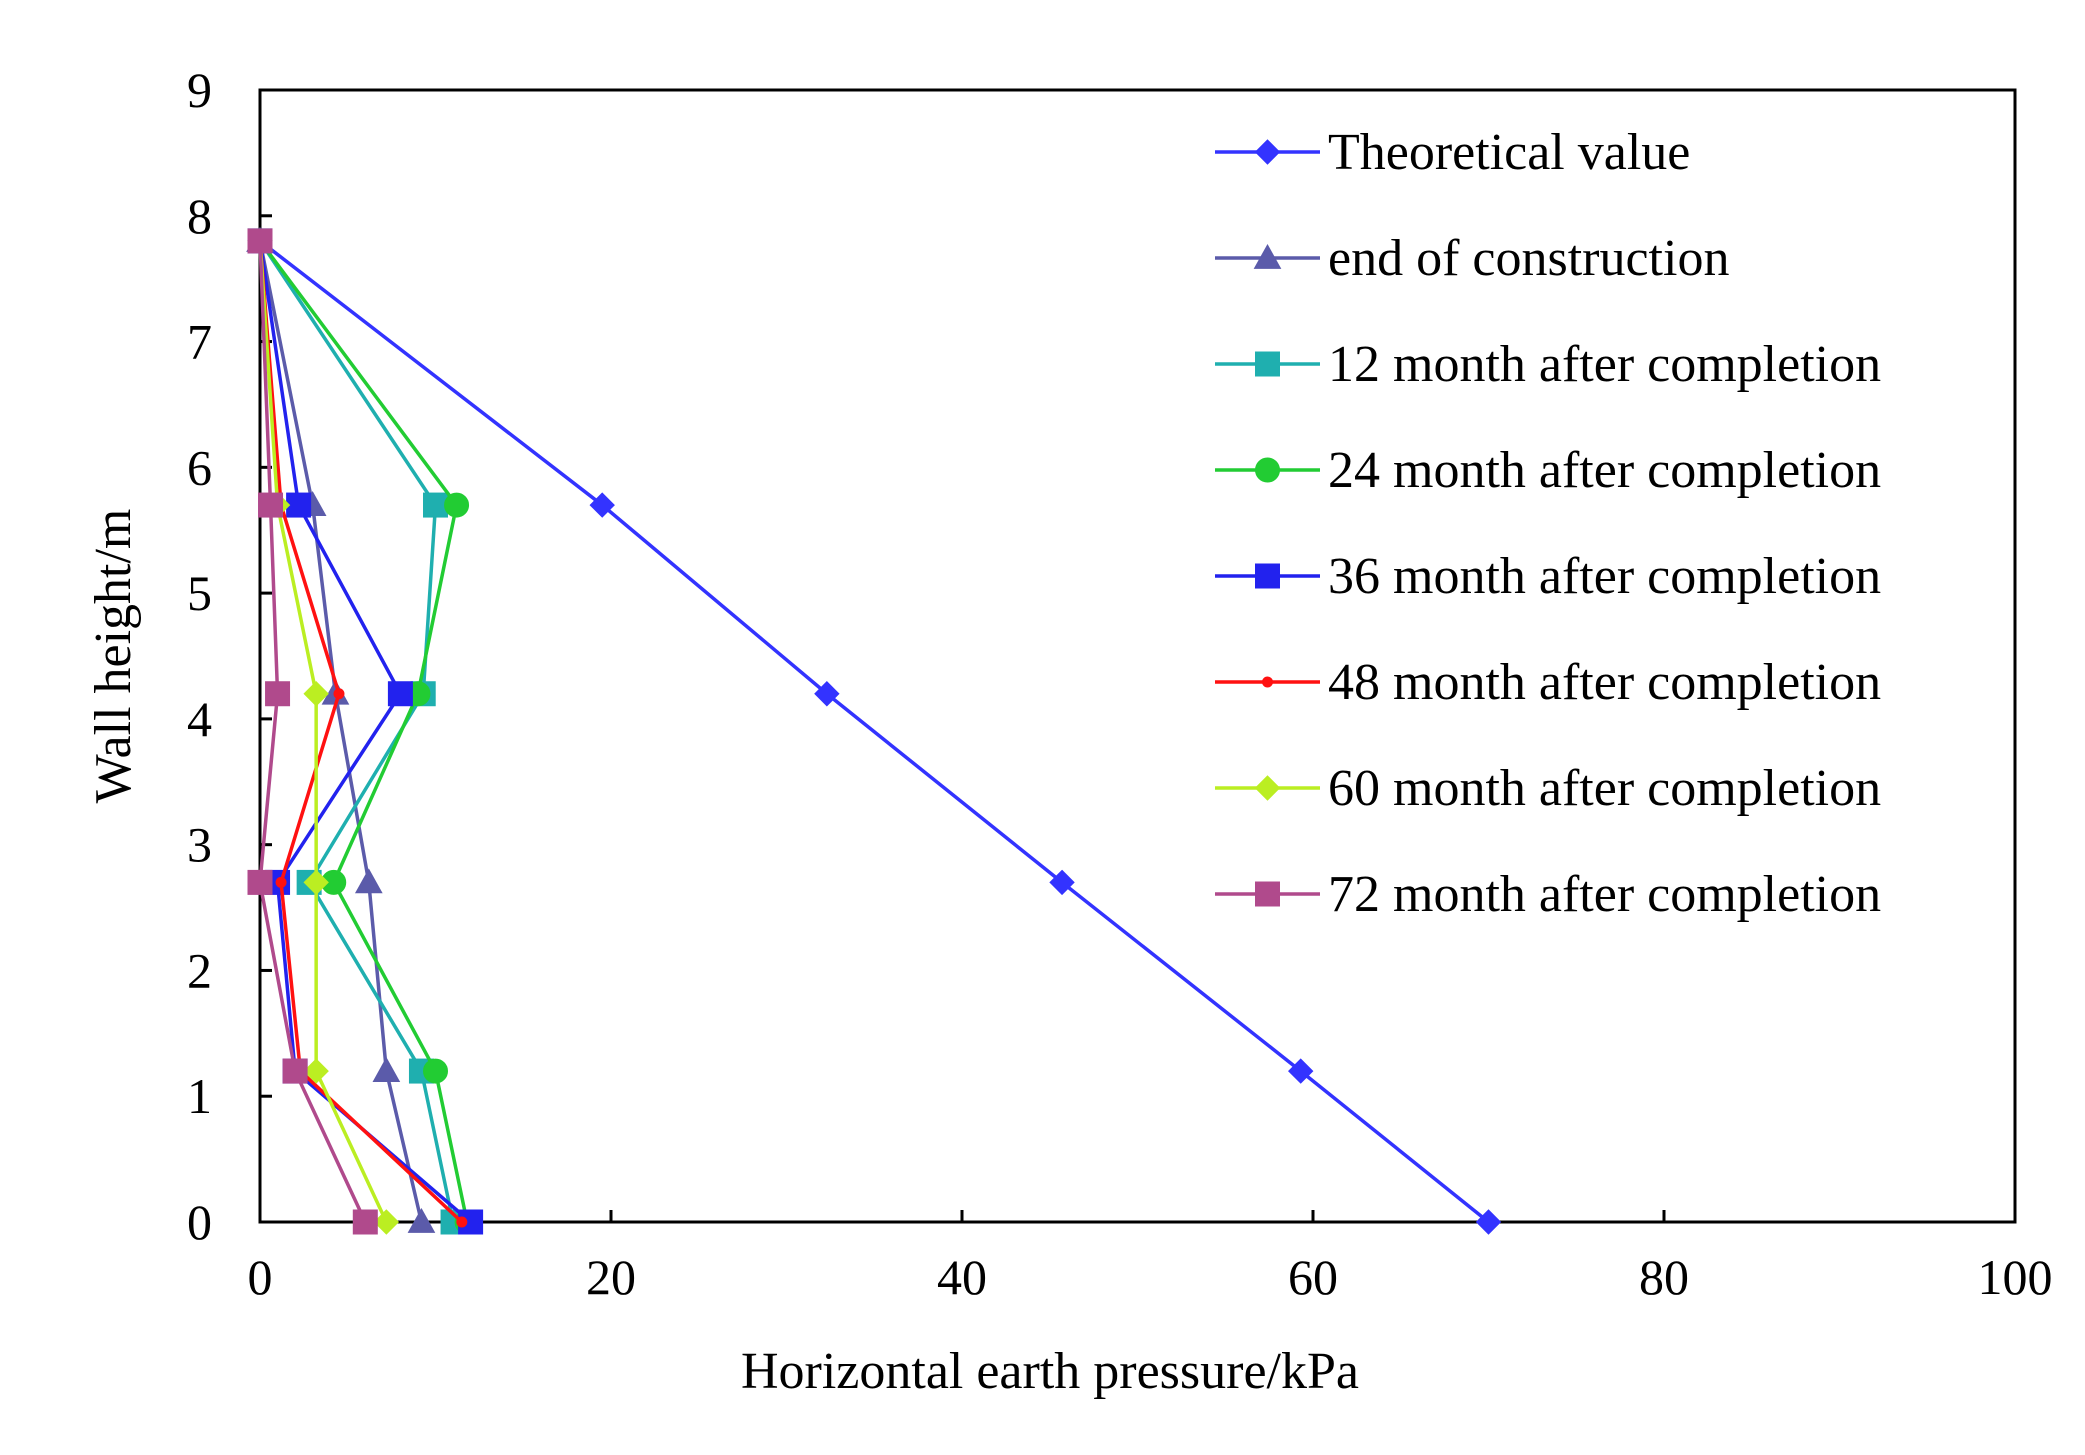 This screenshot has height=1455, width=2085. What do you see at coordinates (1604, 788) in the screenshot?
I see `legend-label: 60 month after completion` at bounding box center [1604, 788].